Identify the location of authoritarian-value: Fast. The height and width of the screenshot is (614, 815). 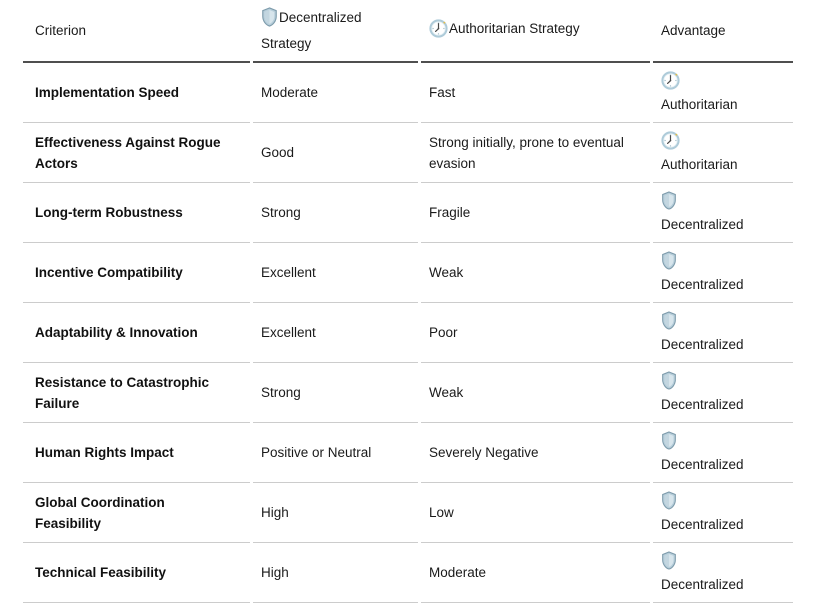
(442, 92).